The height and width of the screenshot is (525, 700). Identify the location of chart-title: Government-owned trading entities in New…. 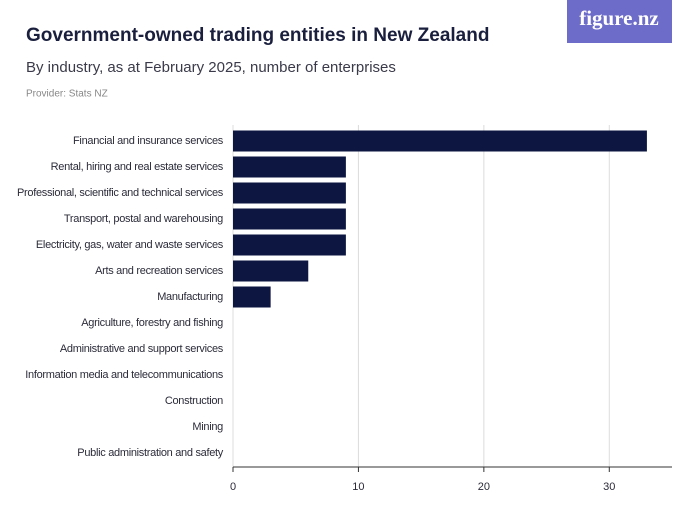
(257, 35).